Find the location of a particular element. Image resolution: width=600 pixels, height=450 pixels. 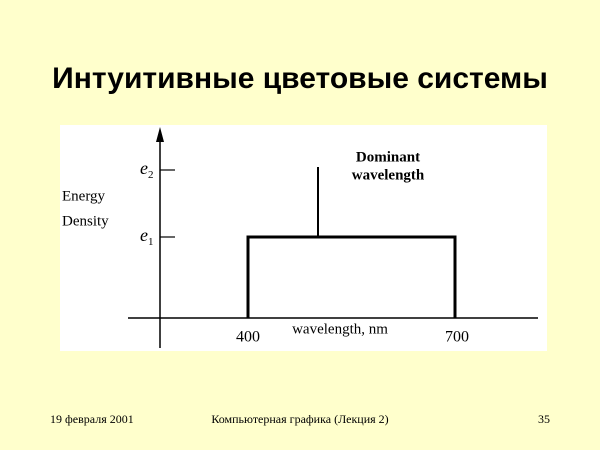

e2-label: e2 is located at coordinates (147, 169).